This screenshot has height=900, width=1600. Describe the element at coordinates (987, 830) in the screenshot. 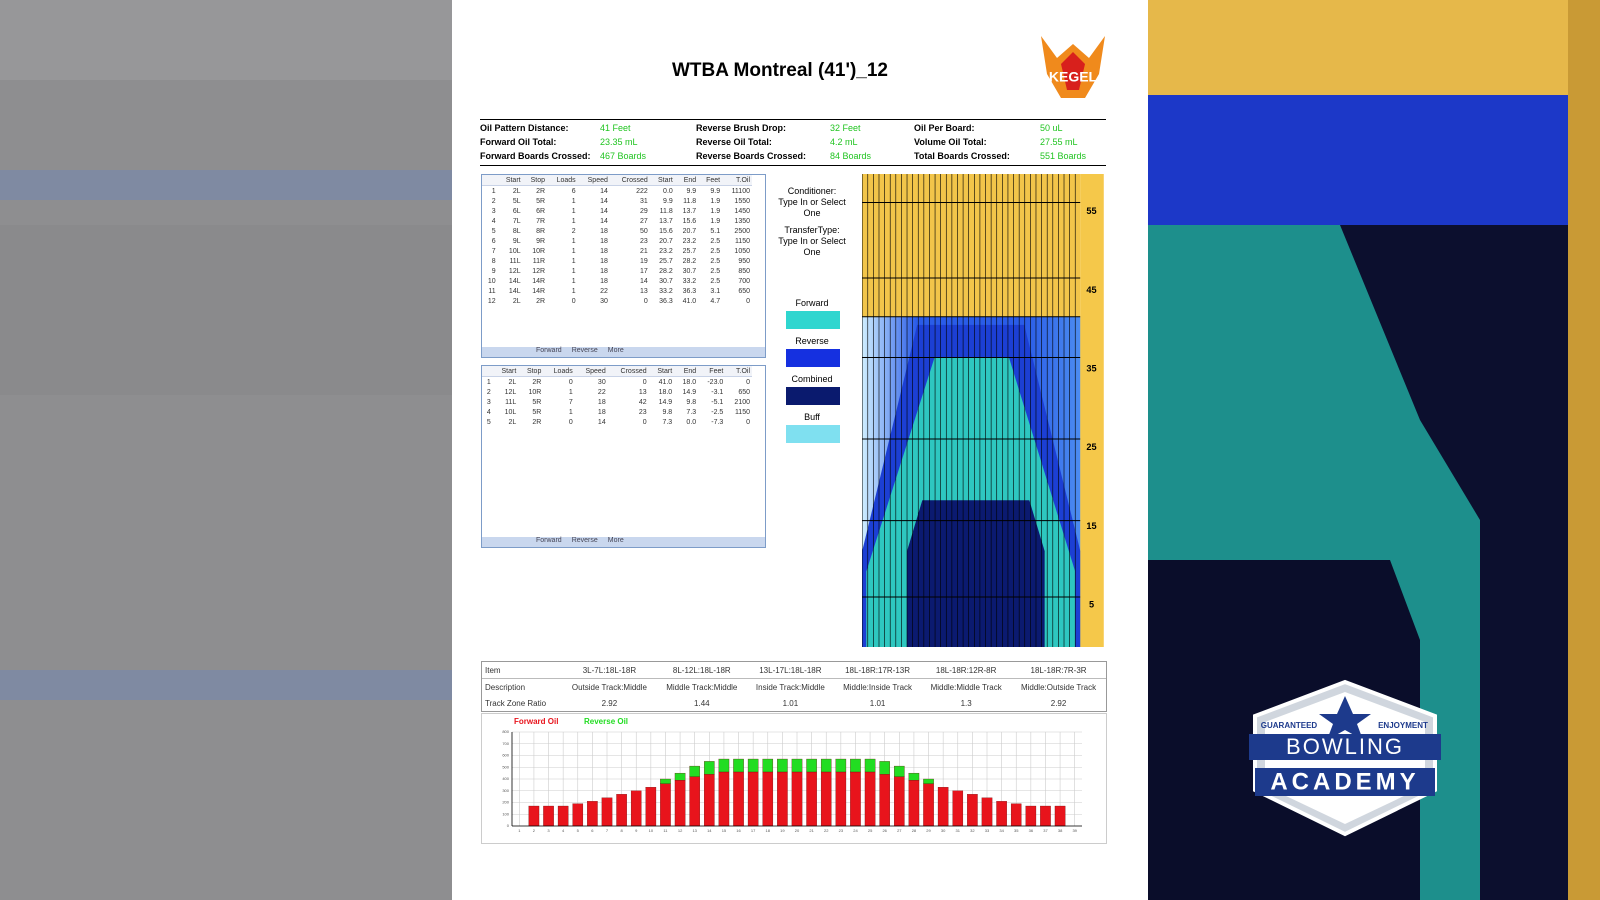

I see `x-tick-label: 33` at that location.